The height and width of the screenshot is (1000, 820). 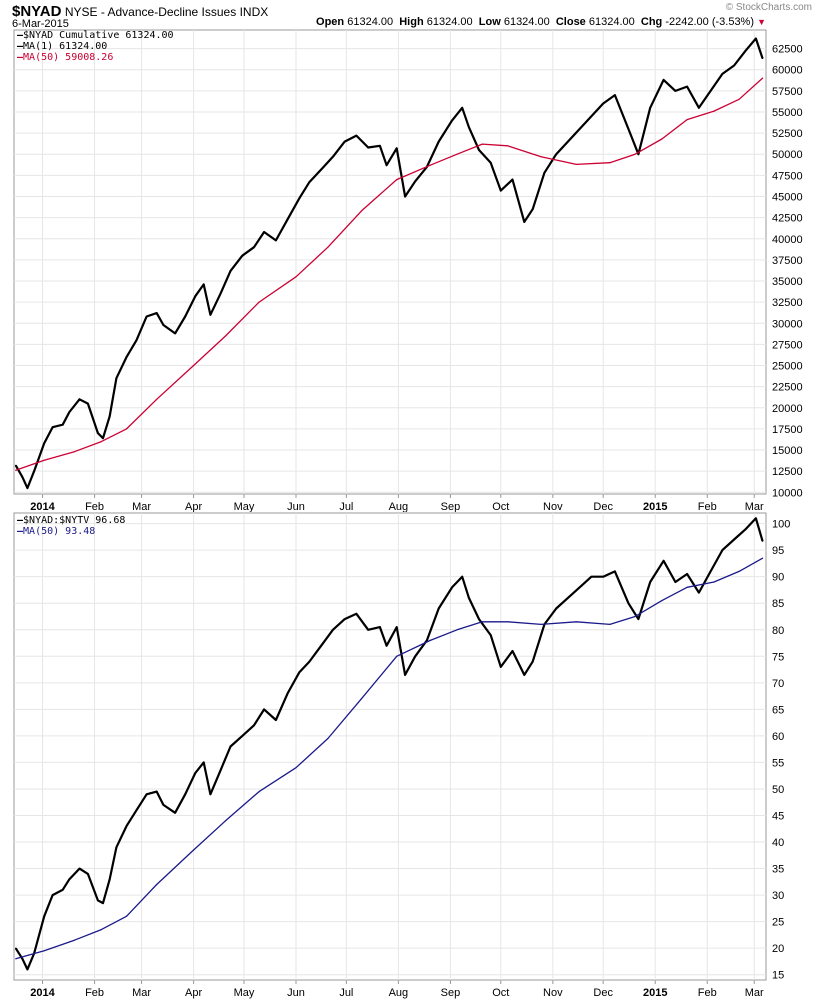 I want to click on y-tick-label: 15000, so click(x=787, y=451).